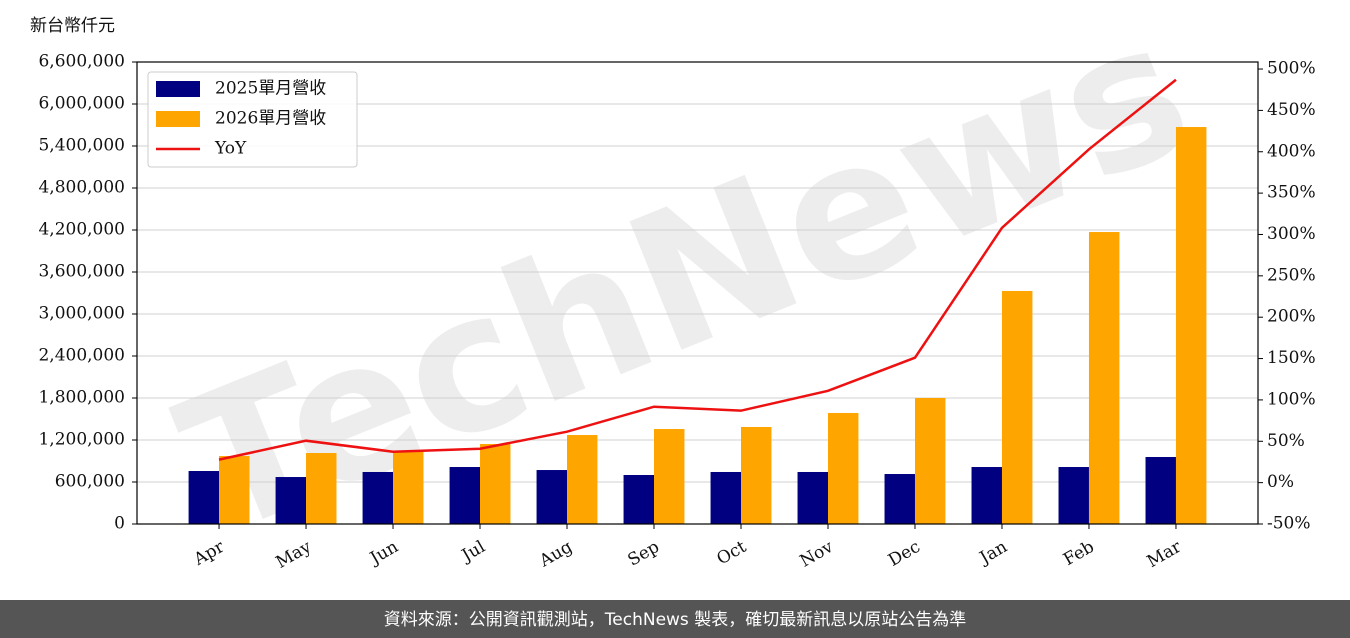  Describe the element at coordinates (383, 553) in the screenshot. I see `x-tick-label: Jun` at that location.